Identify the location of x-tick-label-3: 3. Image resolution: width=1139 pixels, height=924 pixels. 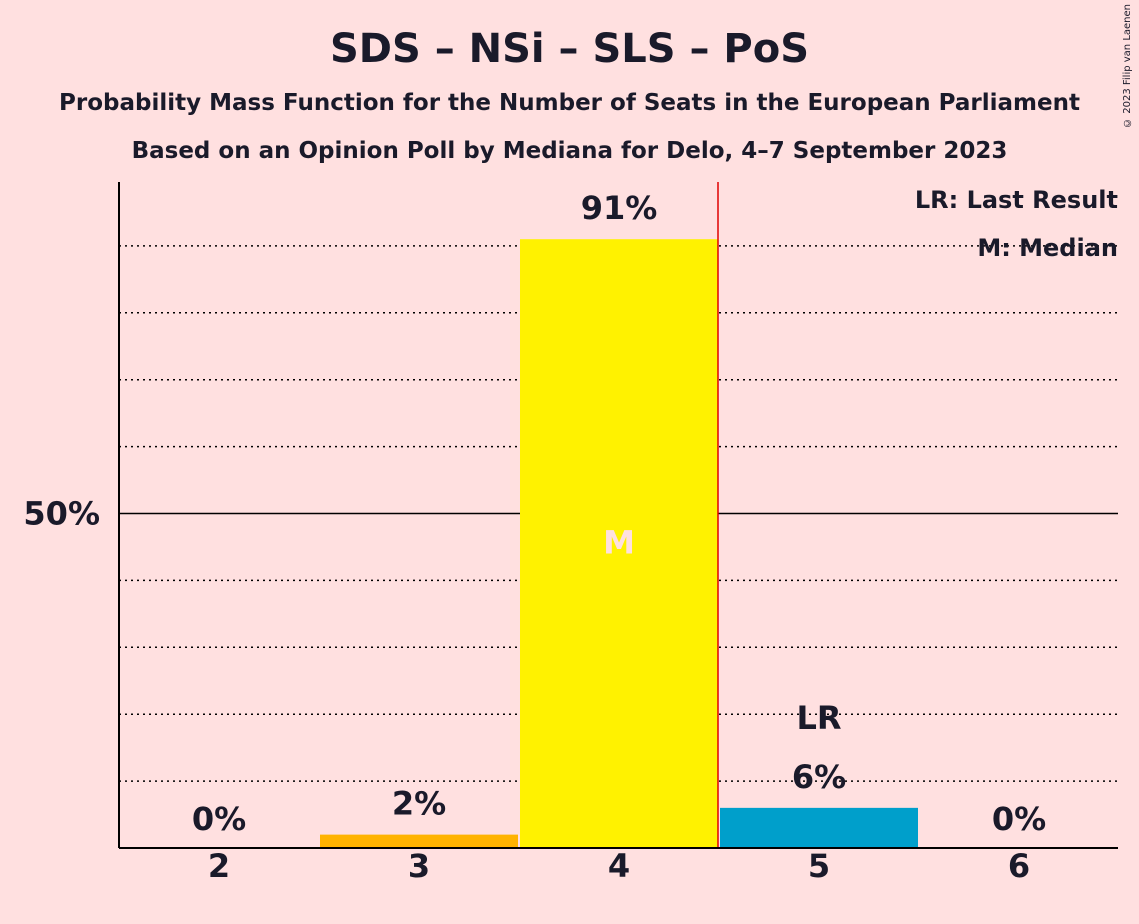
(419, 866).